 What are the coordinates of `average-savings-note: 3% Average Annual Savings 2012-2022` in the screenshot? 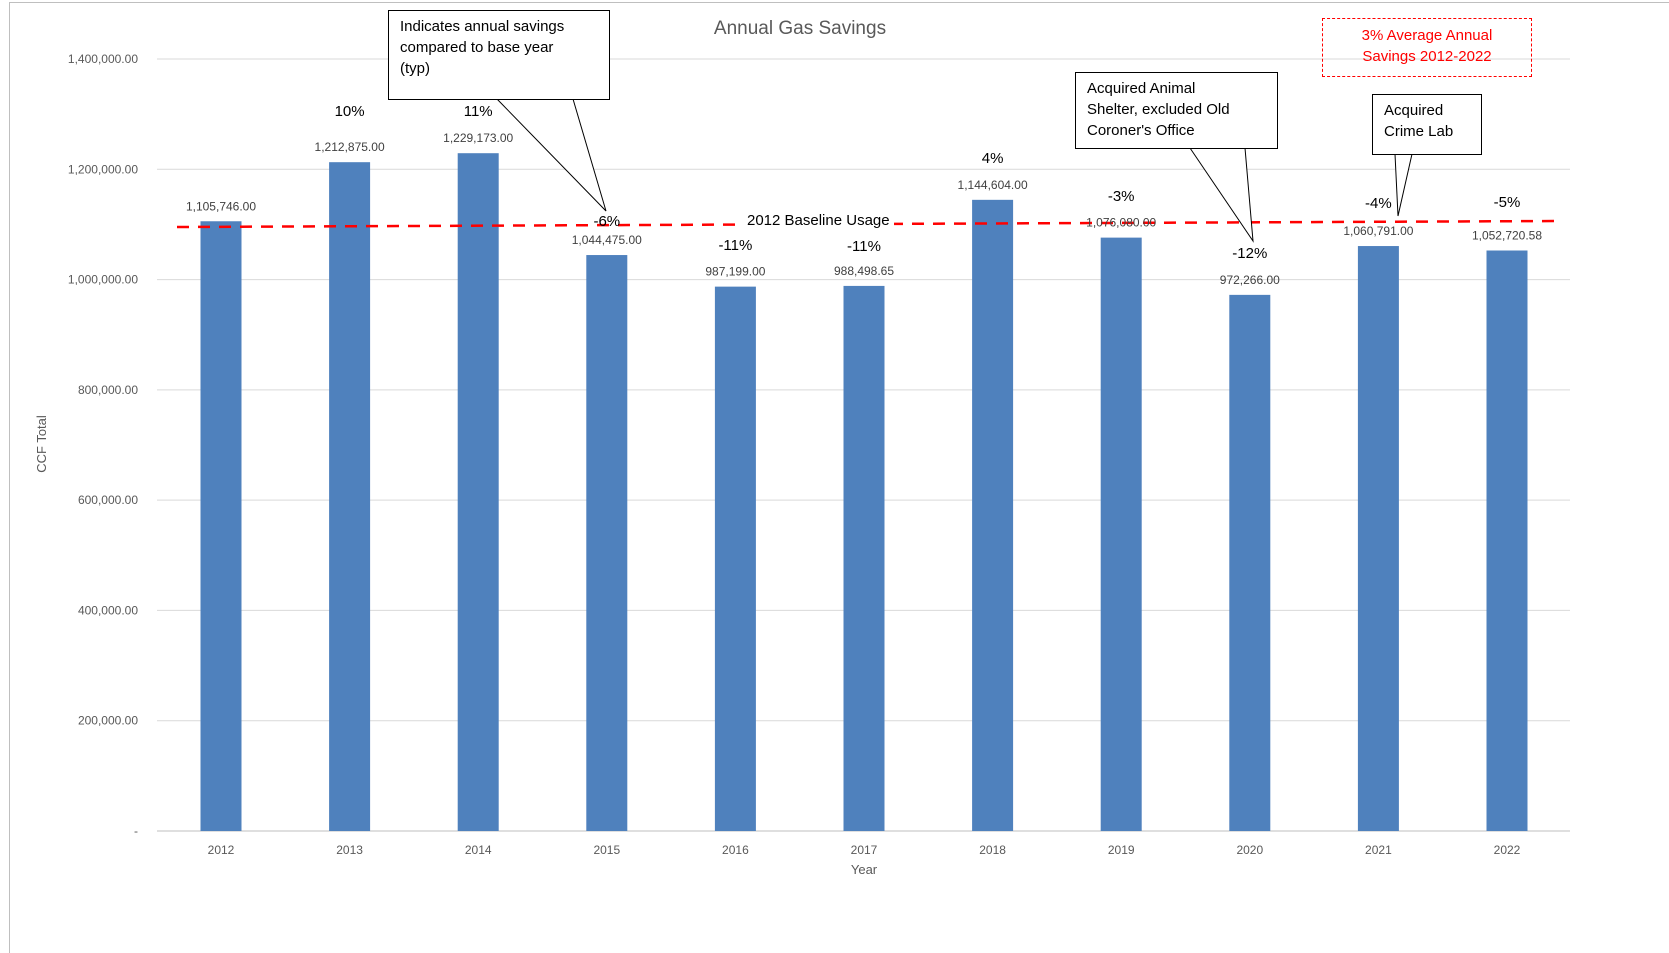 It's located at (1427, 47).